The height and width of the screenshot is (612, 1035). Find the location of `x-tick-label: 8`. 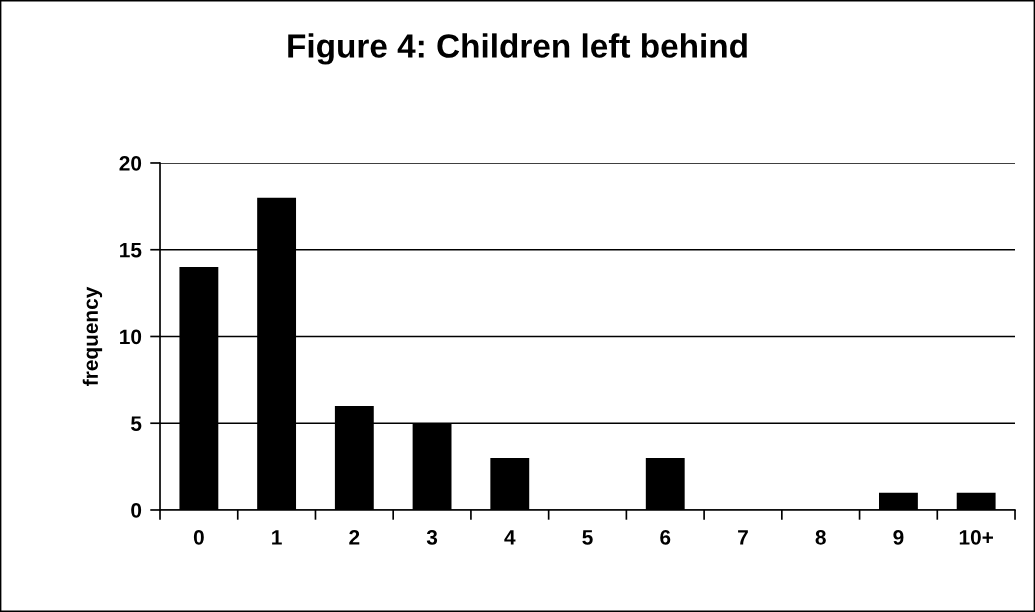

x-tick-label: 8 is located at coordinates (820, 537).